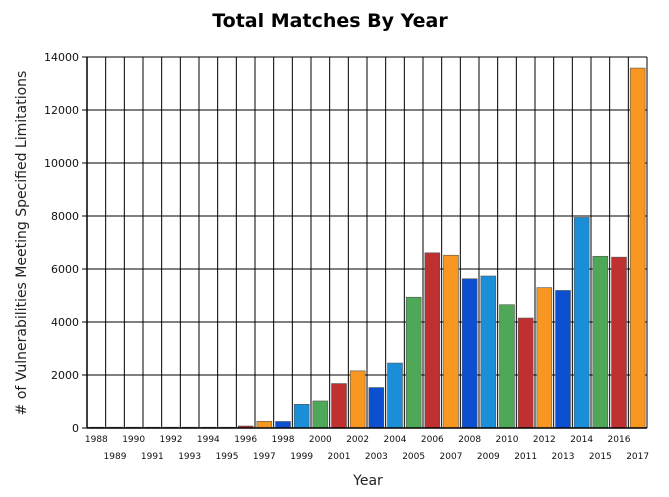 The height and width of the screenshot is (497, 669). I want to click on x-tick-label: 2017, so click(637, 457).